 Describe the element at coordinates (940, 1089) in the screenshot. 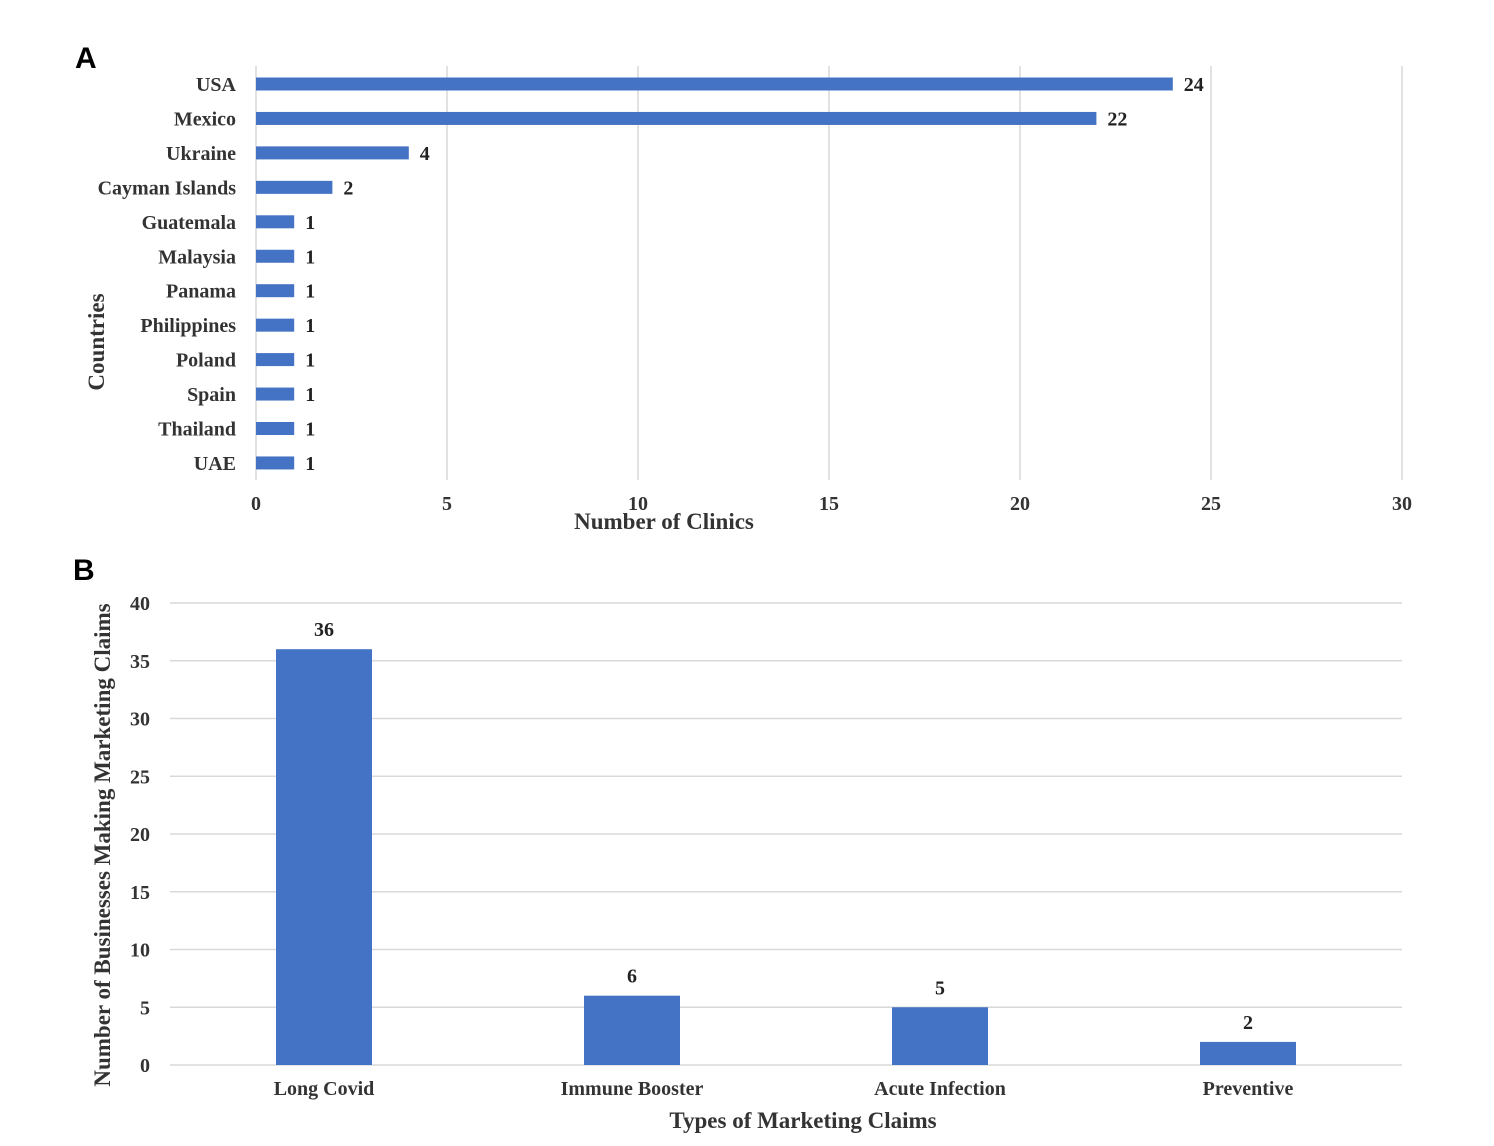

I see `panel-b-category-label: Acute Infection` at that location.